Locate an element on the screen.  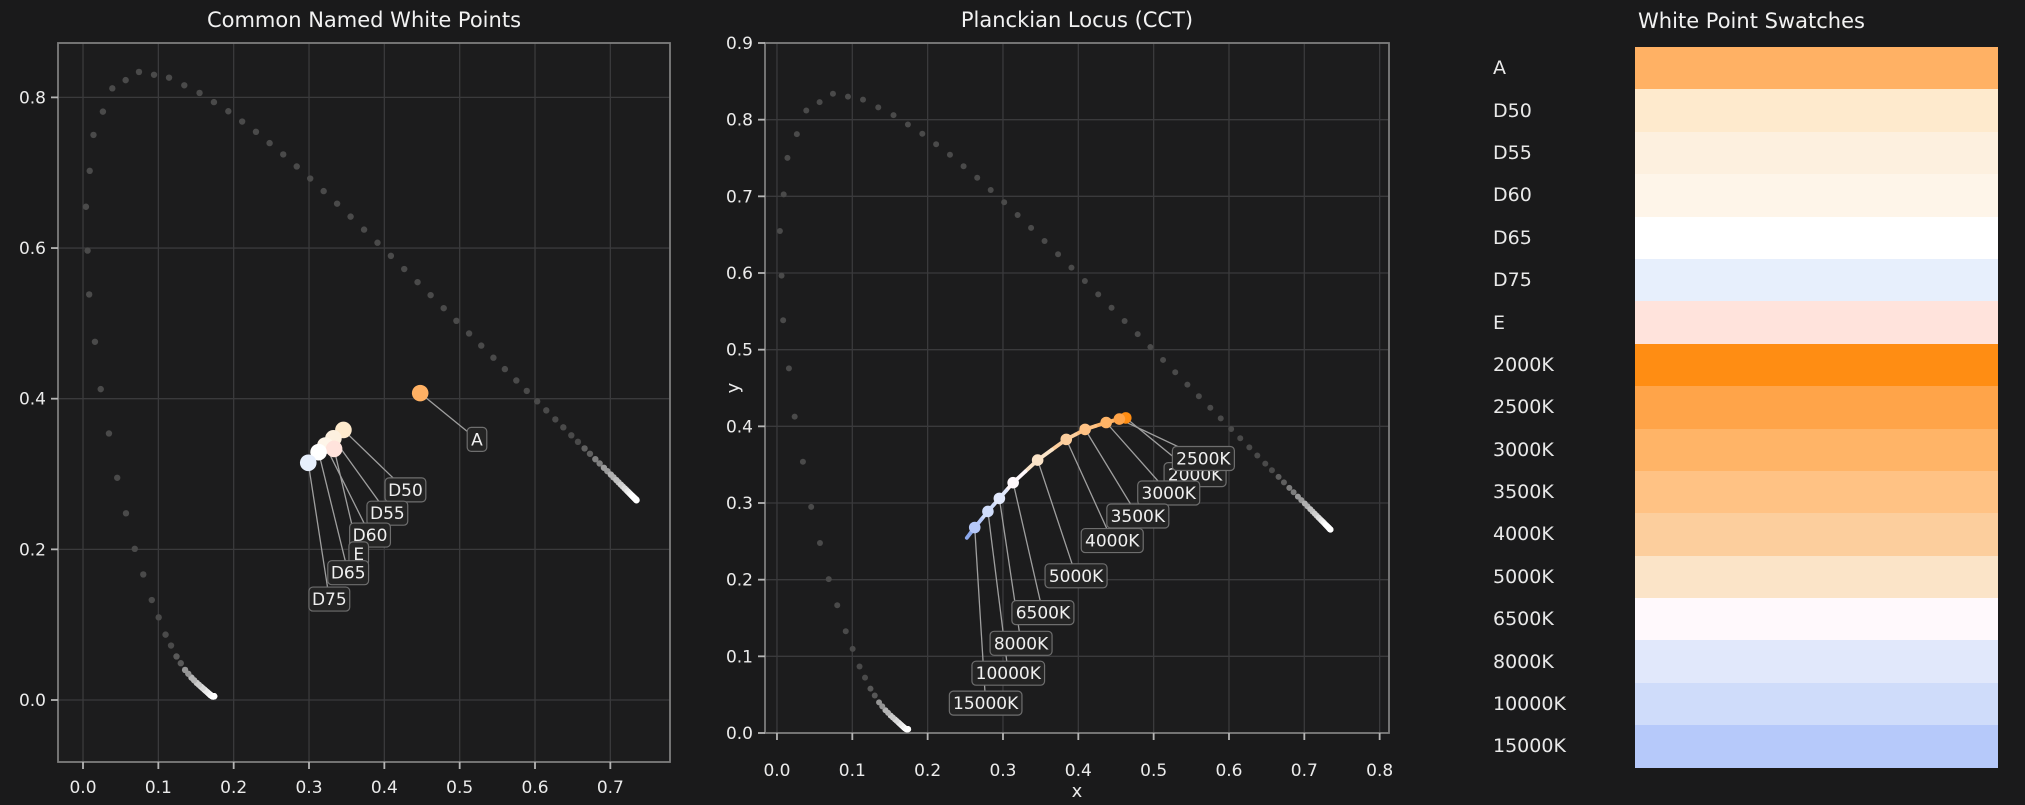
swatch-label: 8000K is located at coordinates (1523, 661).